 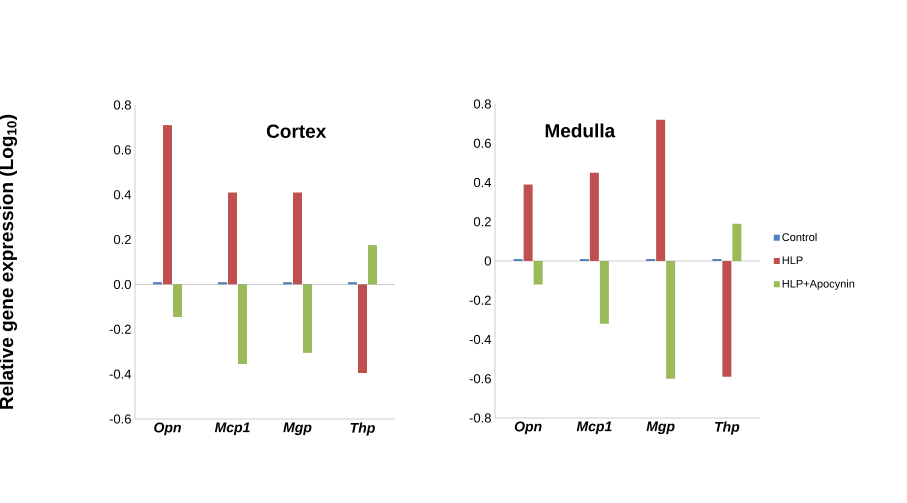 What do you see at coordinates (799, 237) in the screenshot?
I see `legend-label: Control` at bounding box center [799, 237].